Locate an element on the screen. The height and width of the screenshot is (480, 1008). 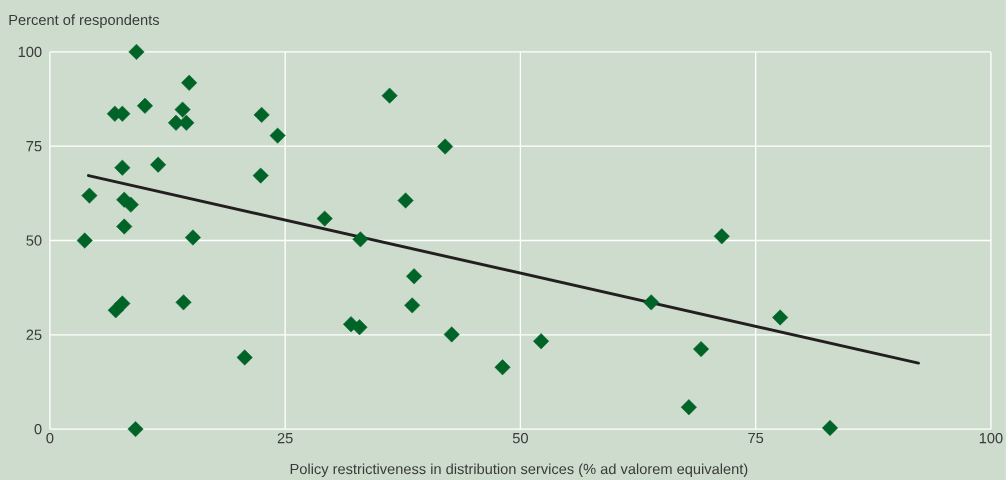
x-tick-label: 100 is located at coordinates (991, 438).